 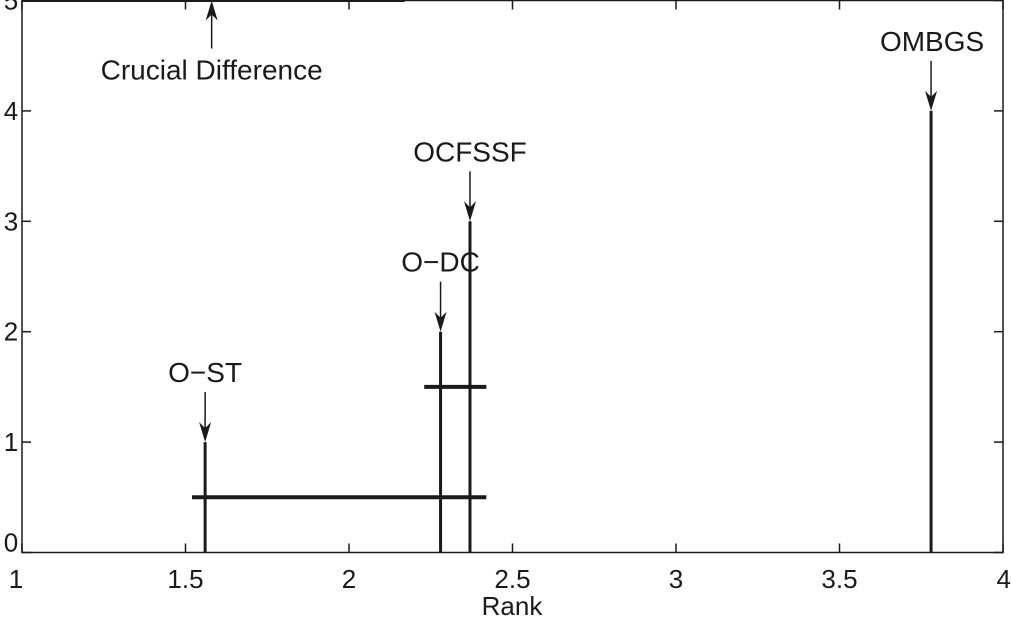 What do you see at coordinates (512, 579) in the screenshot?
I see `x-tick-label: 2.5` at bounding box center [512, 579].